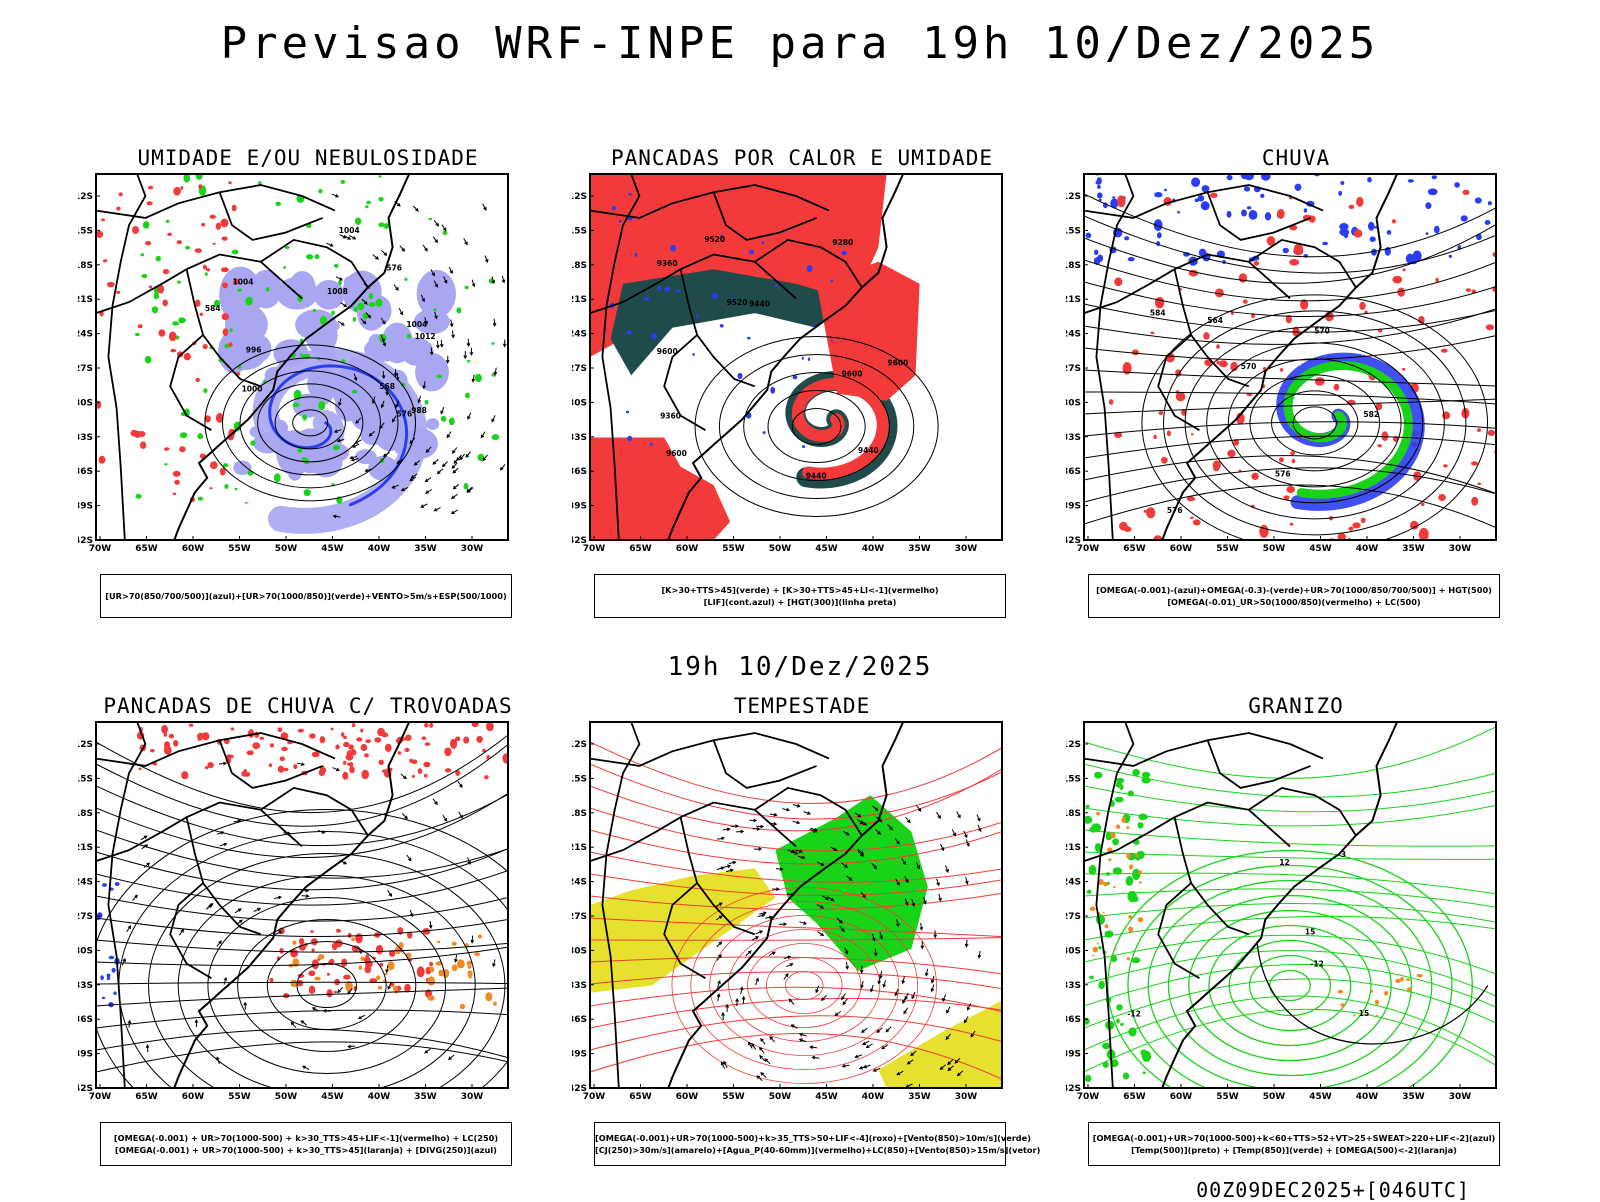 The width and height of the screenshot is (1600, 1202). Describe the element at coordinates (919, 1097) in the screenshot. I see `lon-tick-label: 35W` at that location.